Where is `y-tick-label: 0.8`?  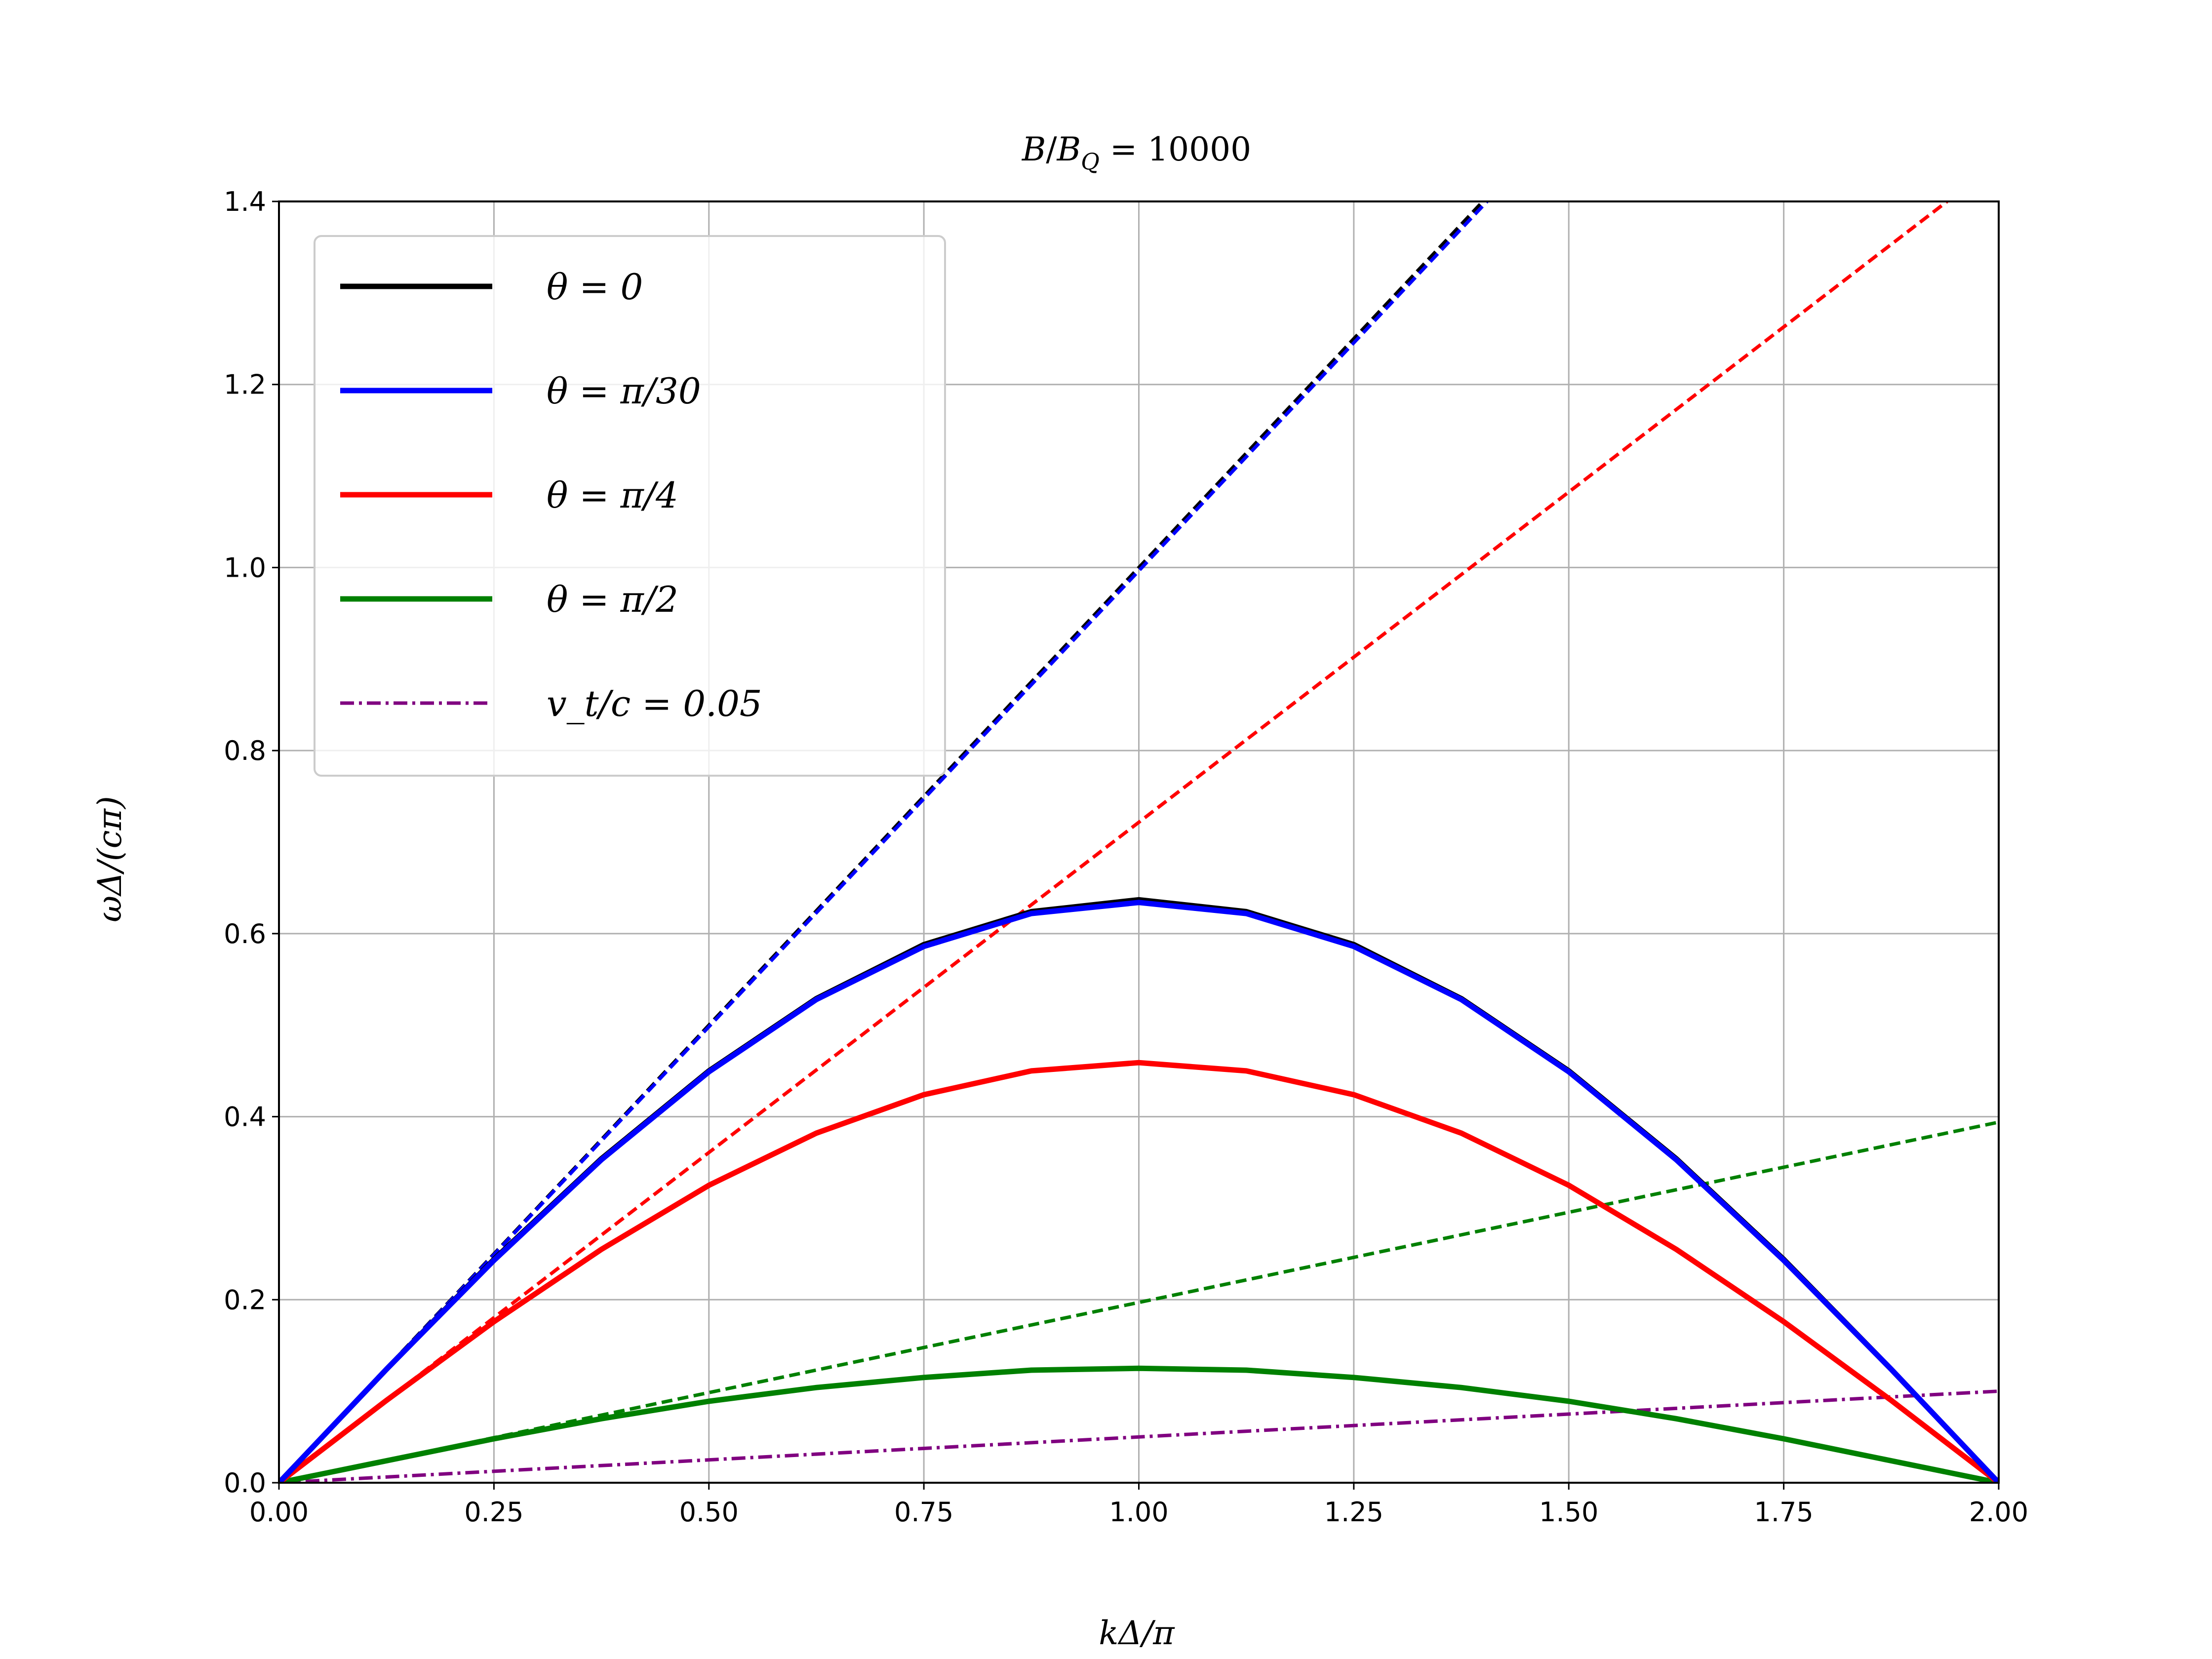 y-tick-label: 0.8 is located at coordinates (245, 750).